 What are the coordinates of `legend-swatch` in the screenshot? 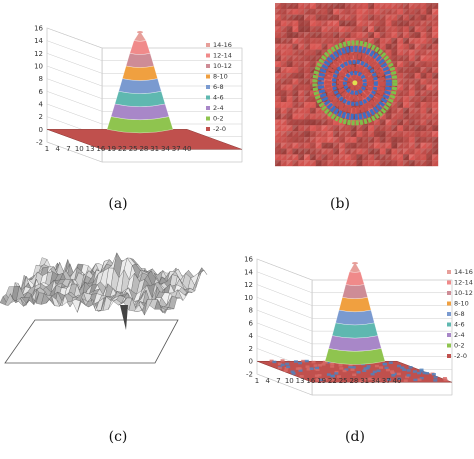 It's located at (208, 76).